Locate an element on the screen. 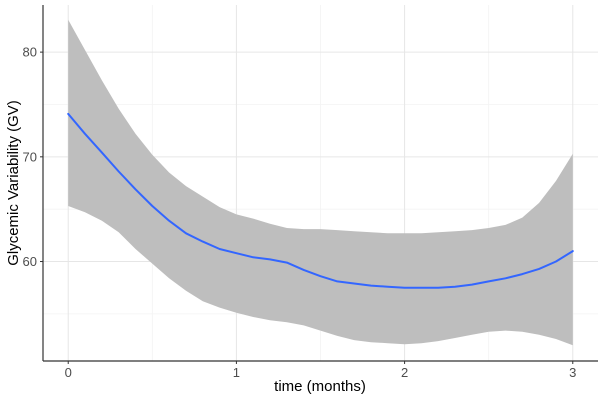 Image resolution: width=604 pixels, height=403 pixels. y-tick-label: 60 is located at coordinates (30, 261).